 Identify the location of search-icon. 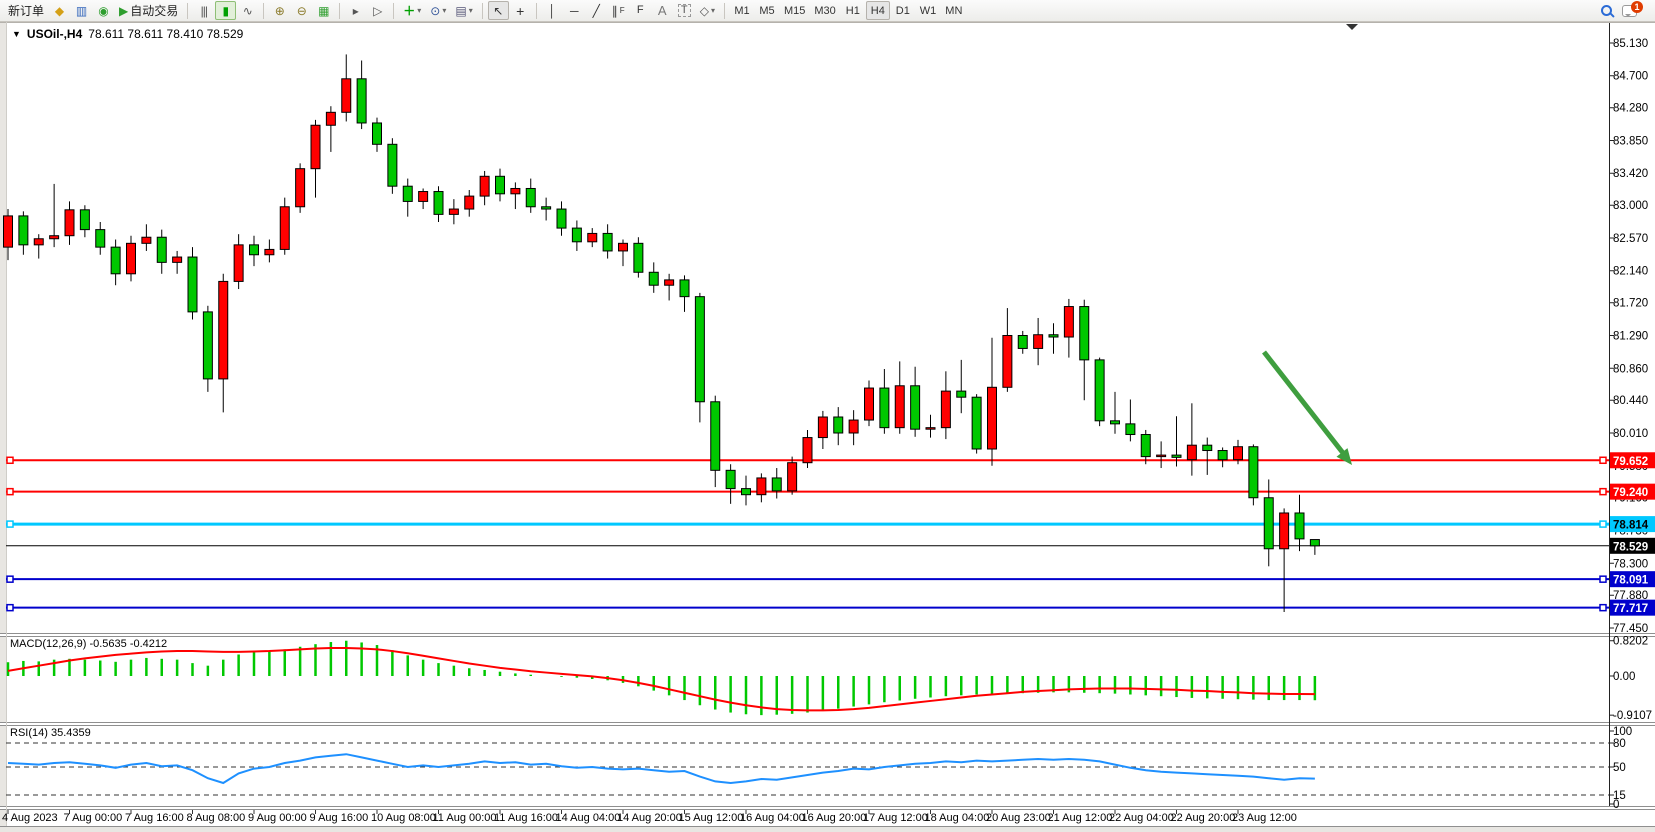
(1606, 10).